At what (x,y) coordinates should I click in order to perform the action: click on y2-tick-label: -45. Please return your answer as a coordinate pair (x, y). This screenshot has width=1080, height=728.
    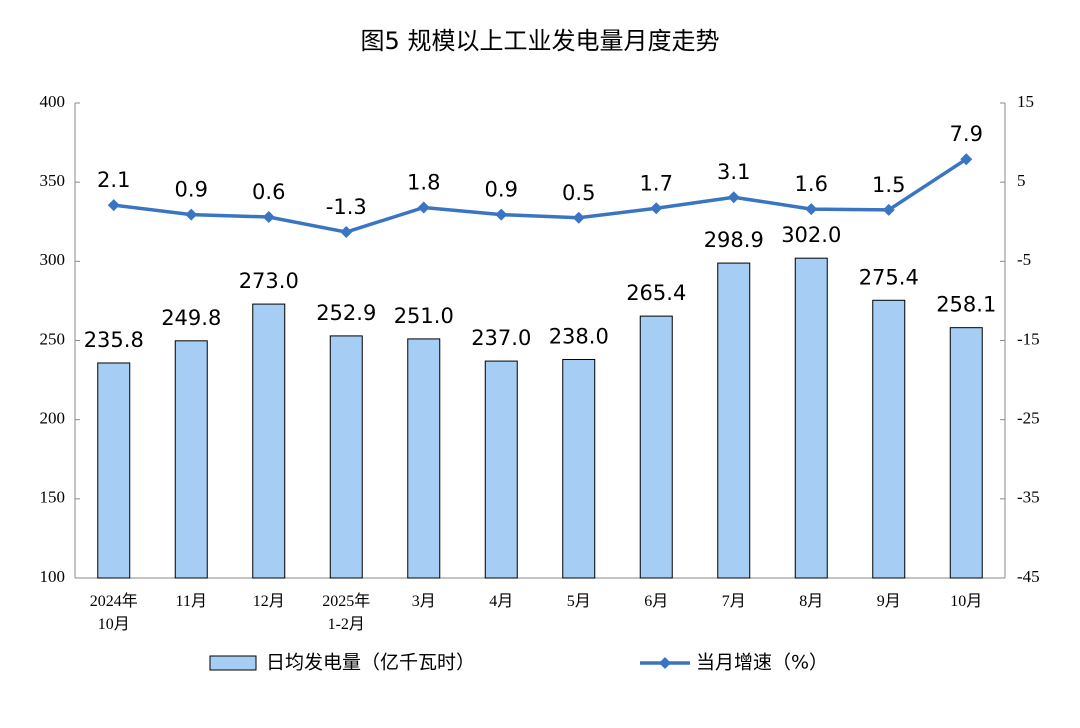
    Looking at the image, I should click on (1028, 576).